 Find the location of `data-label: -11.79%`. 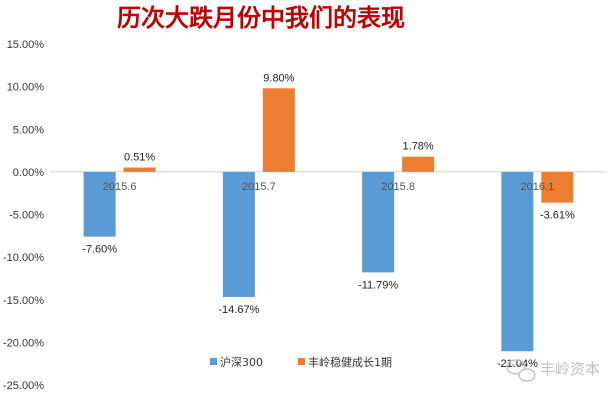

data-label: -11.79% is located at coordinates (378, 285).